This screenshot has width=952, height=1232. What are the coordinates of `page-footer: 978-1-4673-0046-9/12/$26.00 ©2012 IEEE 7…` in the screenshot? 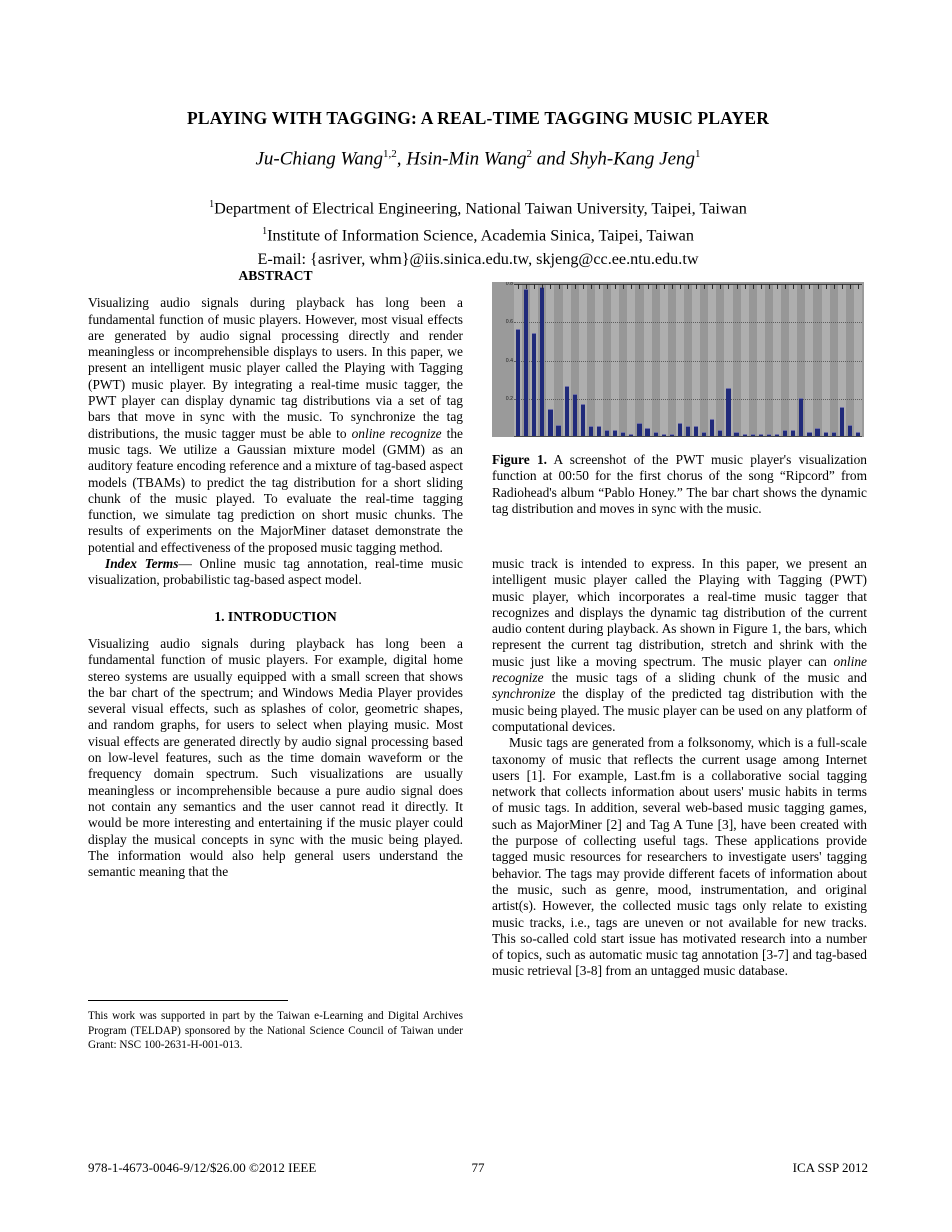 It's located at (478, 1169).